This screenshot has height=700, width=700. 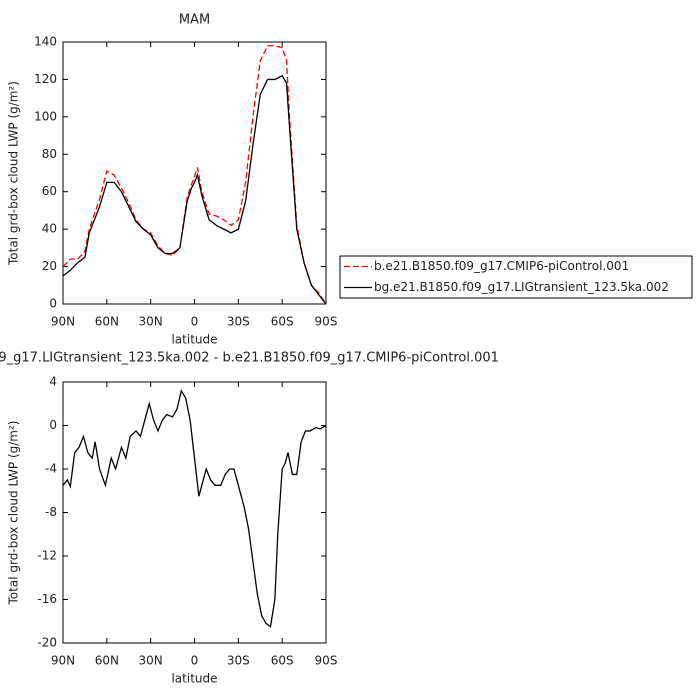 What do you see at coordinates (53, 382) in the screenshot?
I see `y-tick-label: 4` at bounding box center [53, 382].